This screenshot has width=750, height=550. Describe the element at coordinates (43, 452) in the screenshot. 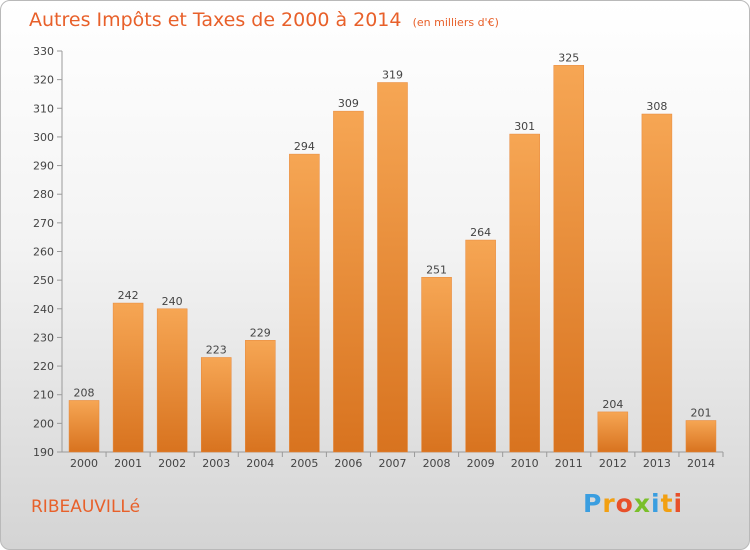

I see `y-tick-label: 190` at that location.